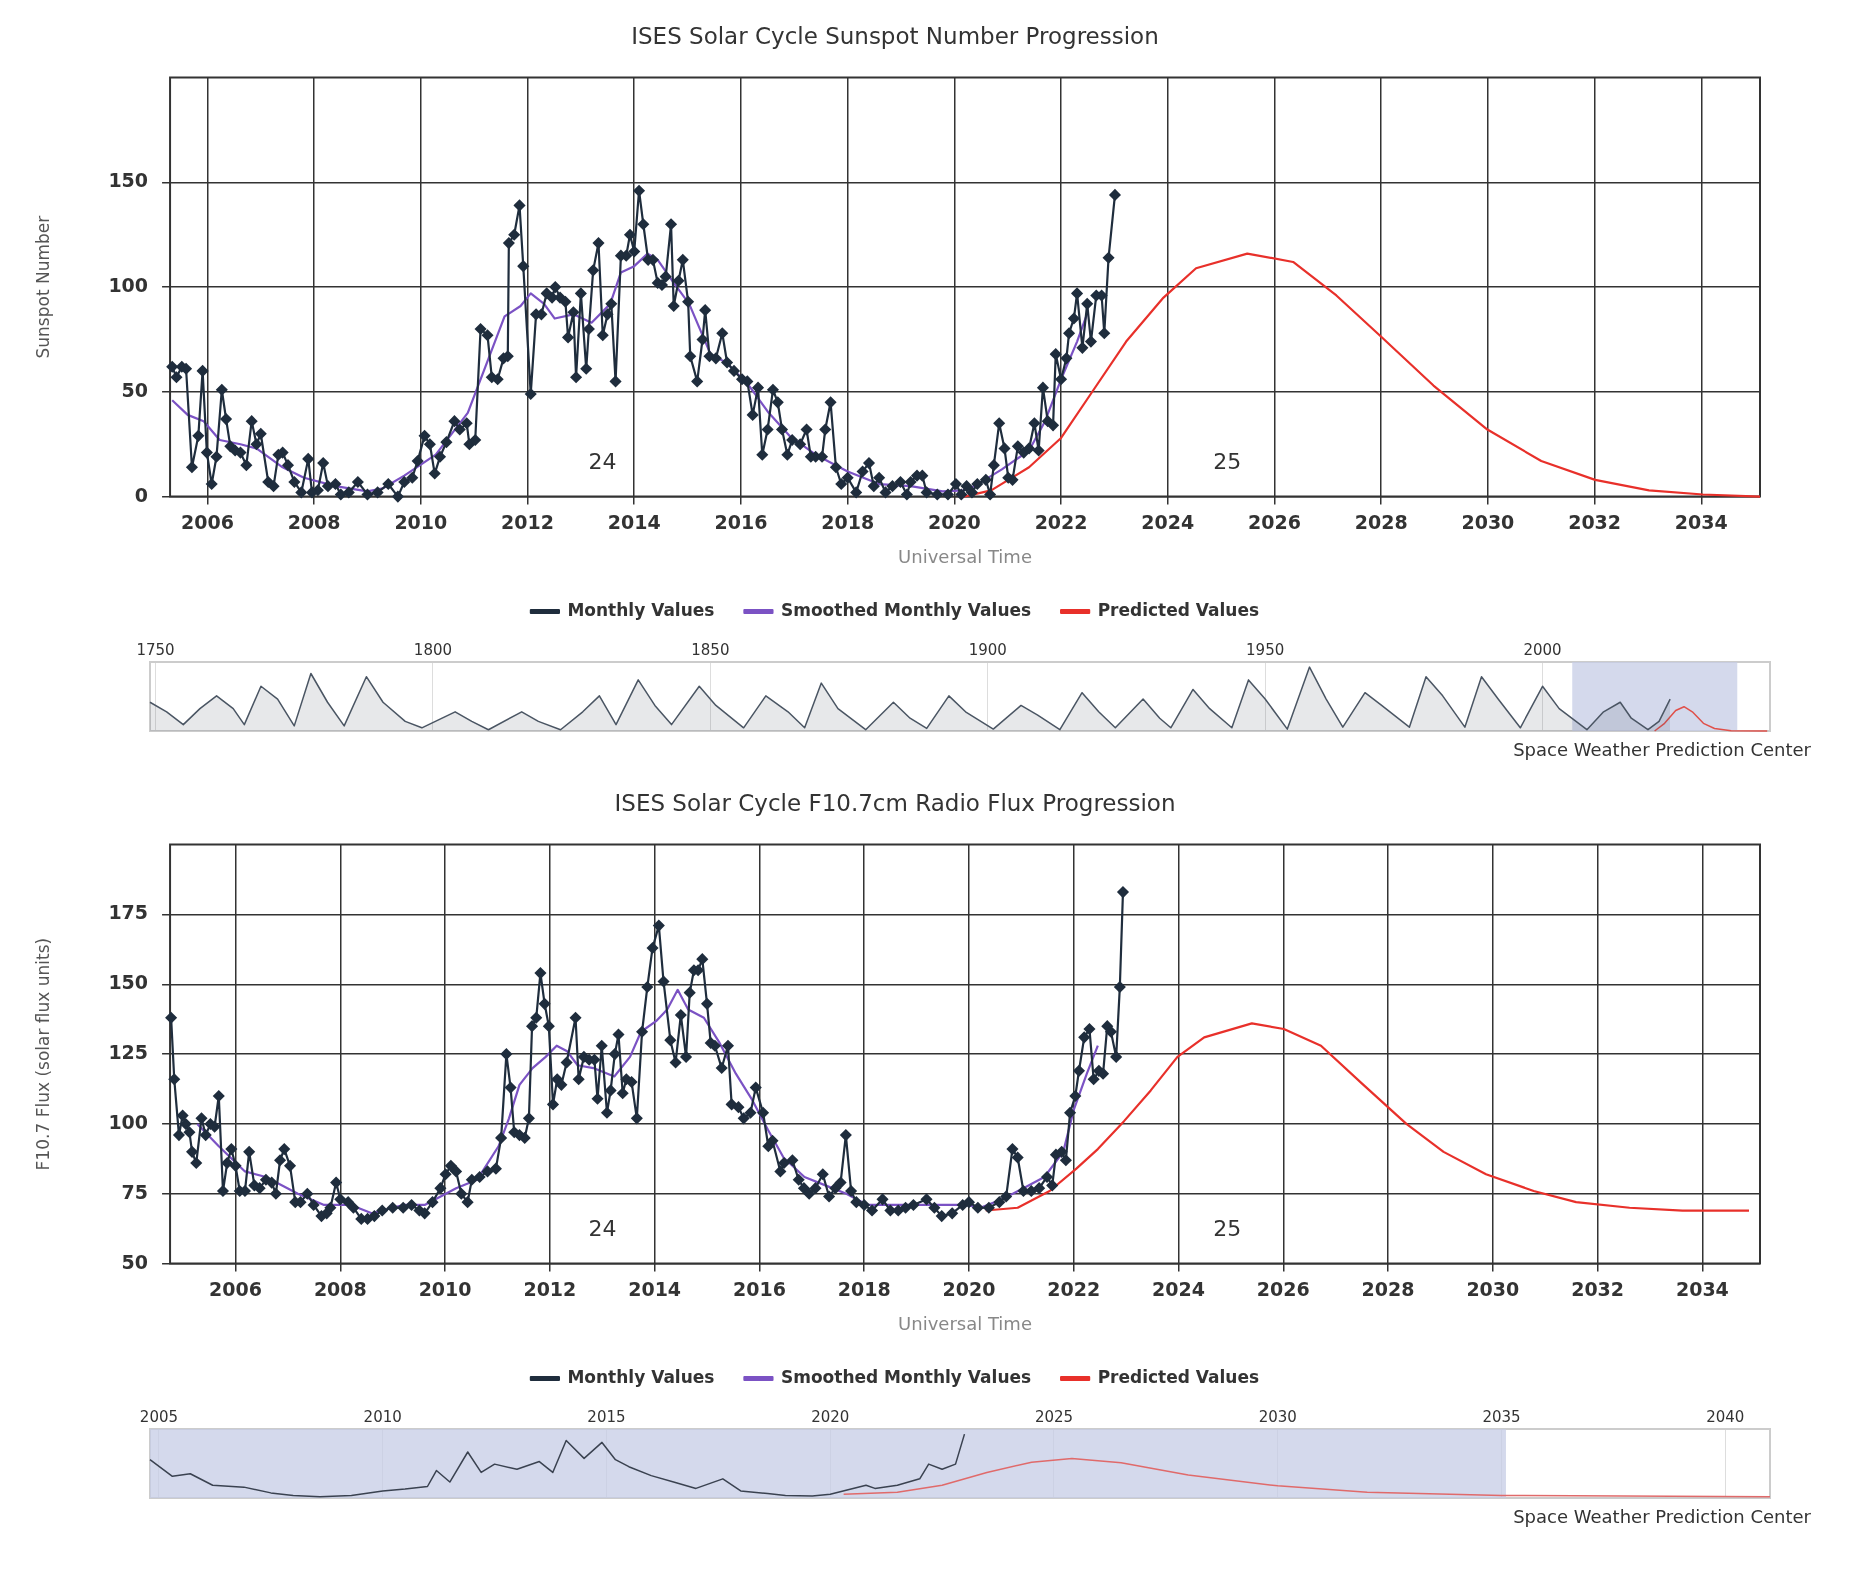 Image resolution: width=1851 pixels, height=1584 pixels. Describe the element at coordinates (987, 649) in the screenshot. I see `x-tick-label: 1900` at that location.